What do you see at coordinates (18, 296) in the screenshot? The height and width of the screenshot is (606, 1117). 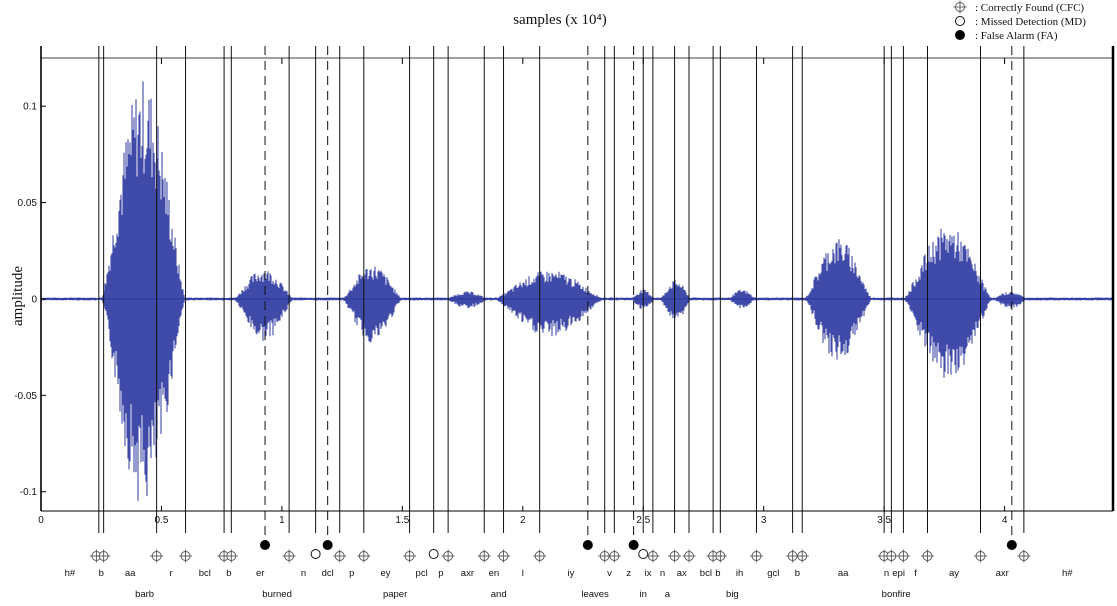 I see `y-axis-label: amplitude` at bounding box center [18, 296].